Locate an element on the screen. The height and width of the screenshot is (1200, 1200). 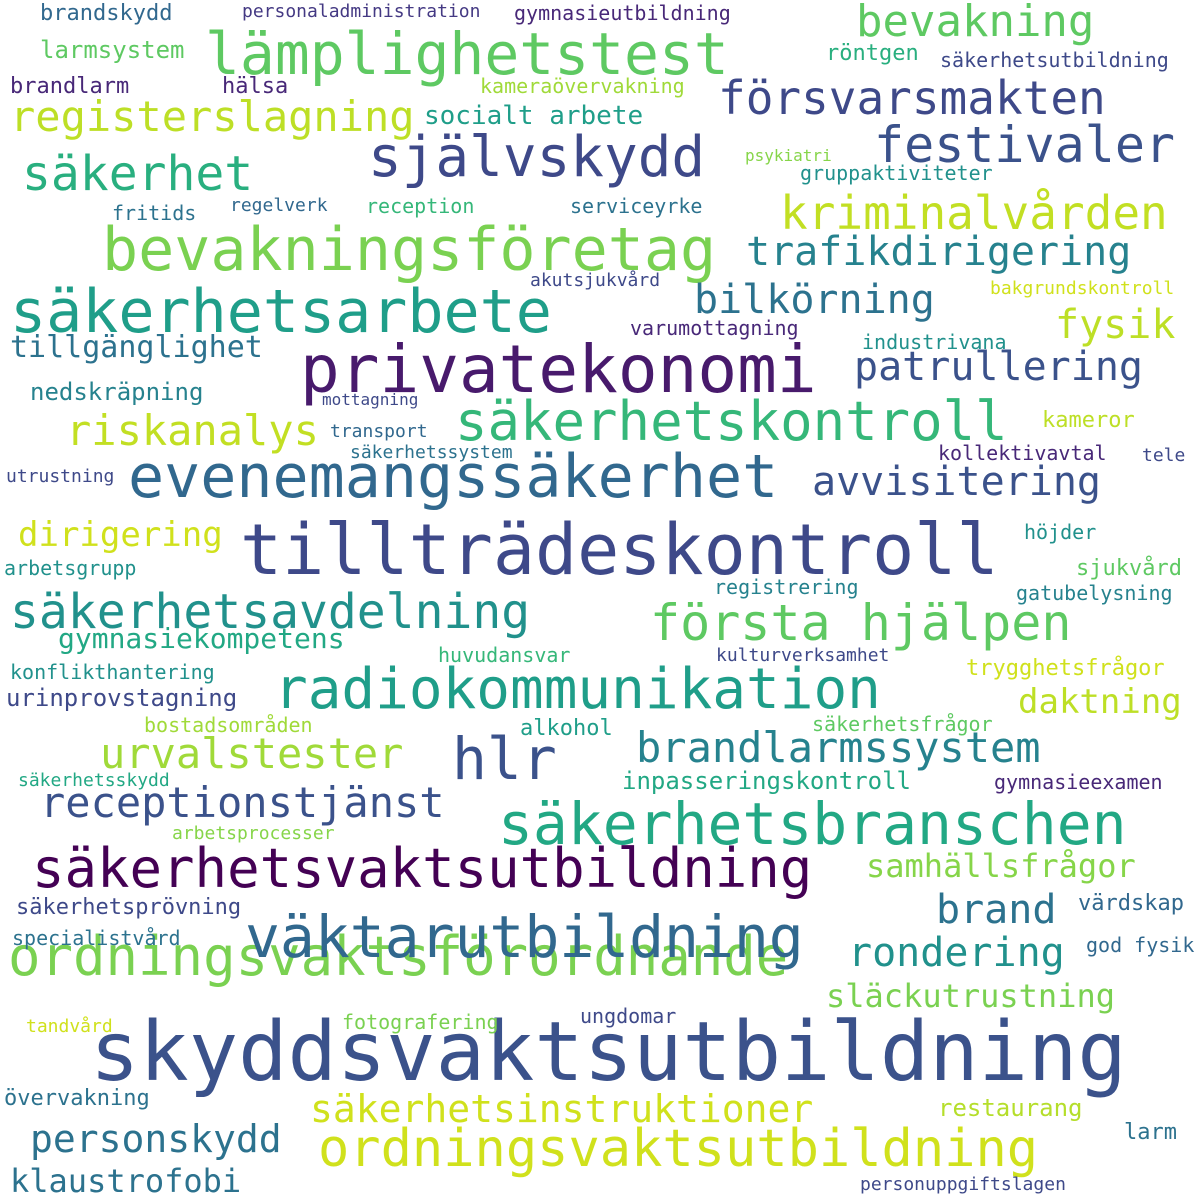
word: säkerhetskontroll is located at coordinates (731, 421).